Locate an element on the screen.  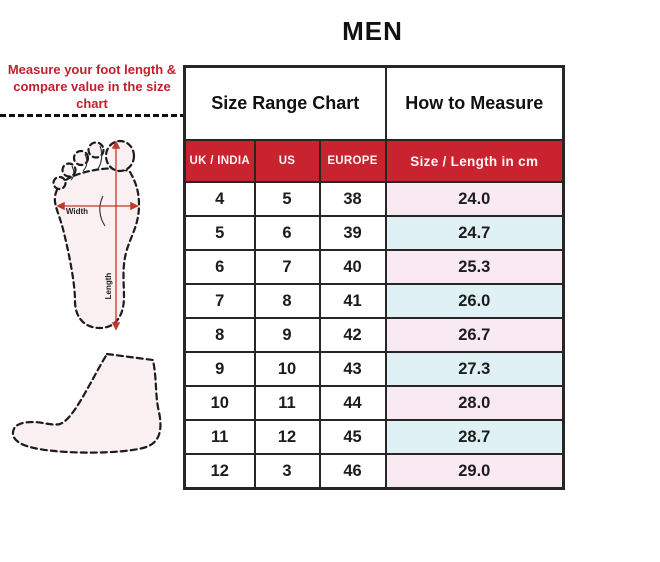
cell-uk-india: 9 is located at coordinates (219, 369).